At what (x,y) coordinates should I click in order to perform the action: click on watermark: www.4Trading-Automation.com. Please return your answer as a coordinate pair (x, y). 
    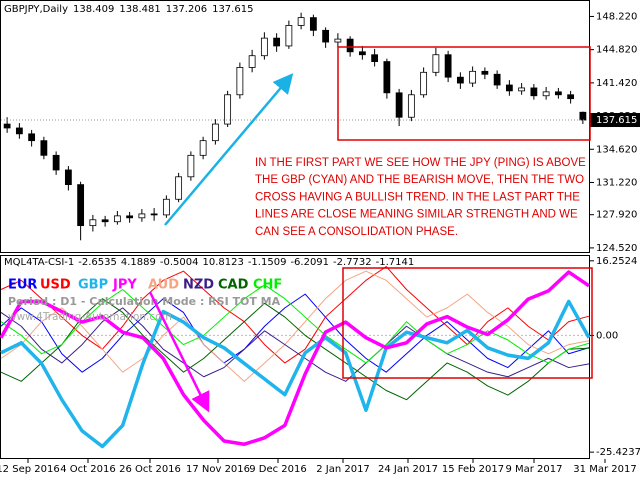
    Looking at the image, I should click on (90, 317).